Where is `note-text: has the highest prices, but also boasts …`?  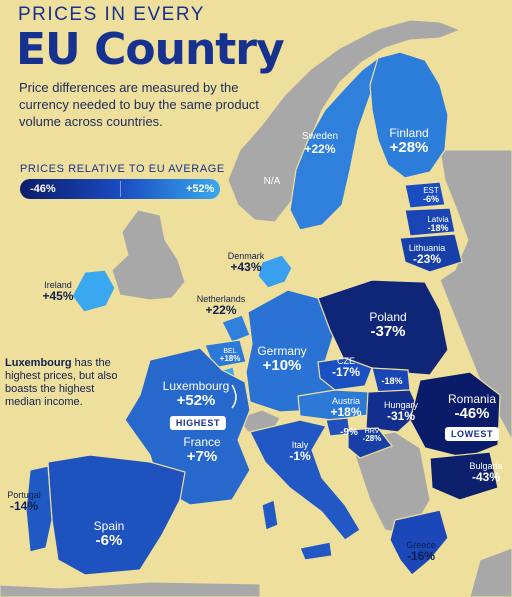
note-text: has the highest prices, but also boasts … is located at coordinates (61, 382).